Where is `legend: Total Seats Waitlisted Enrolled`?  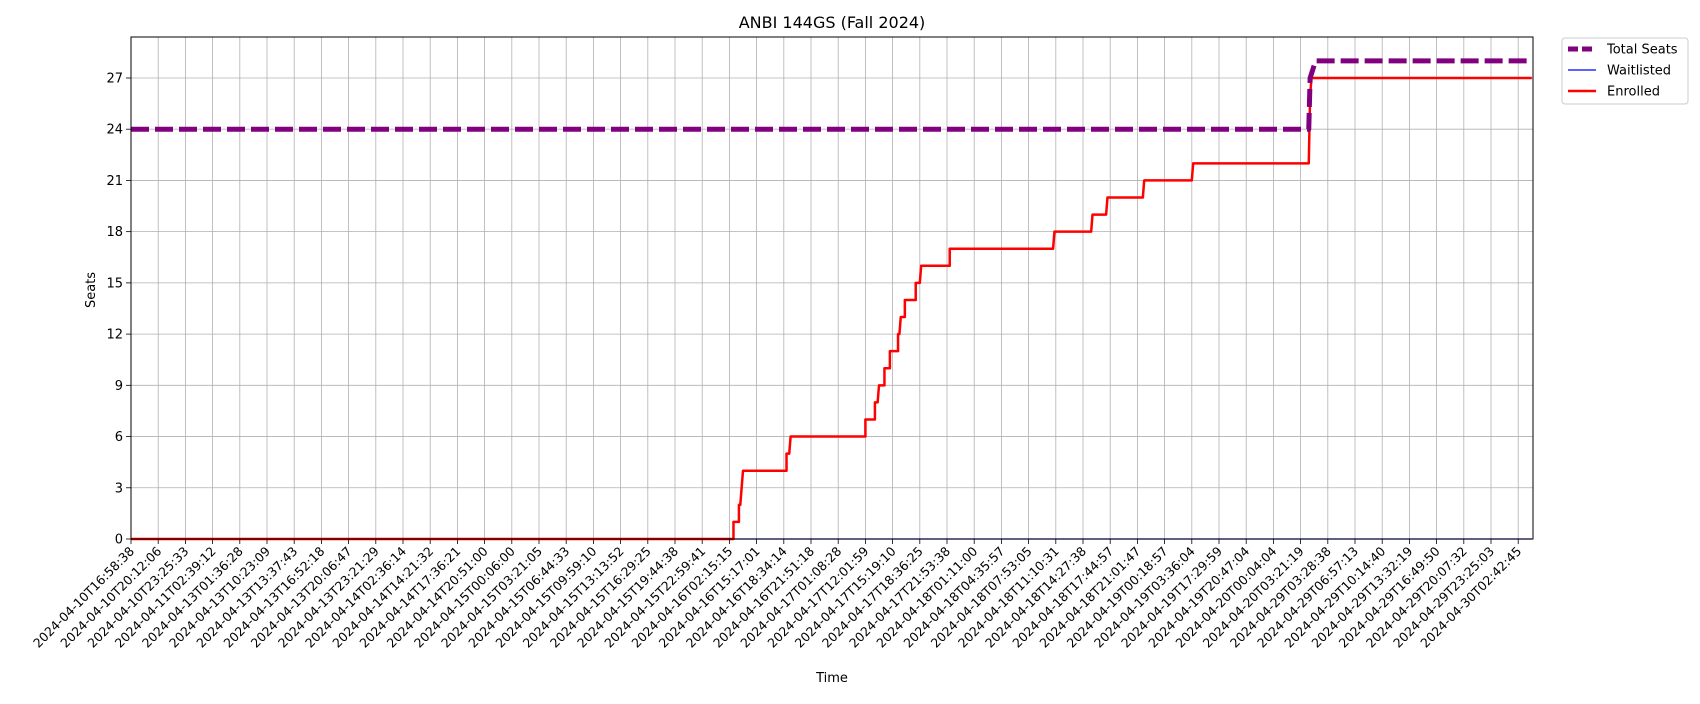
legend: Total Seats Waitlisted Enrolled is located at coordinates (1625, 71).